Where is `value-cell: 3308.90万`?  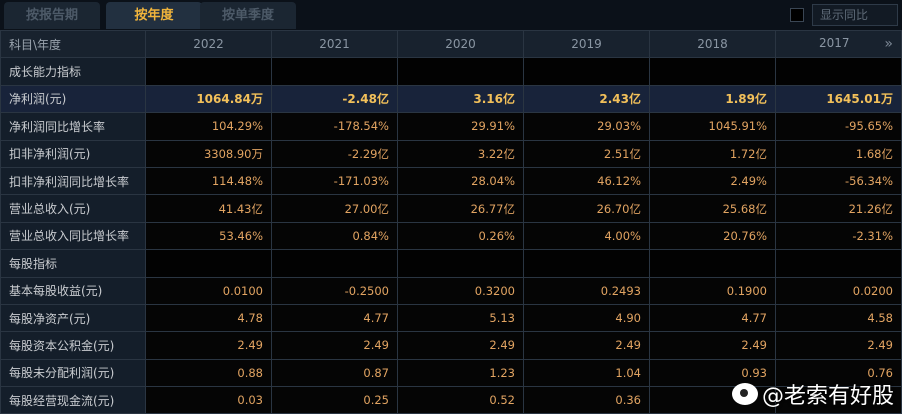 value-cell: 3308.90万 is located at coordinates (208, 153).